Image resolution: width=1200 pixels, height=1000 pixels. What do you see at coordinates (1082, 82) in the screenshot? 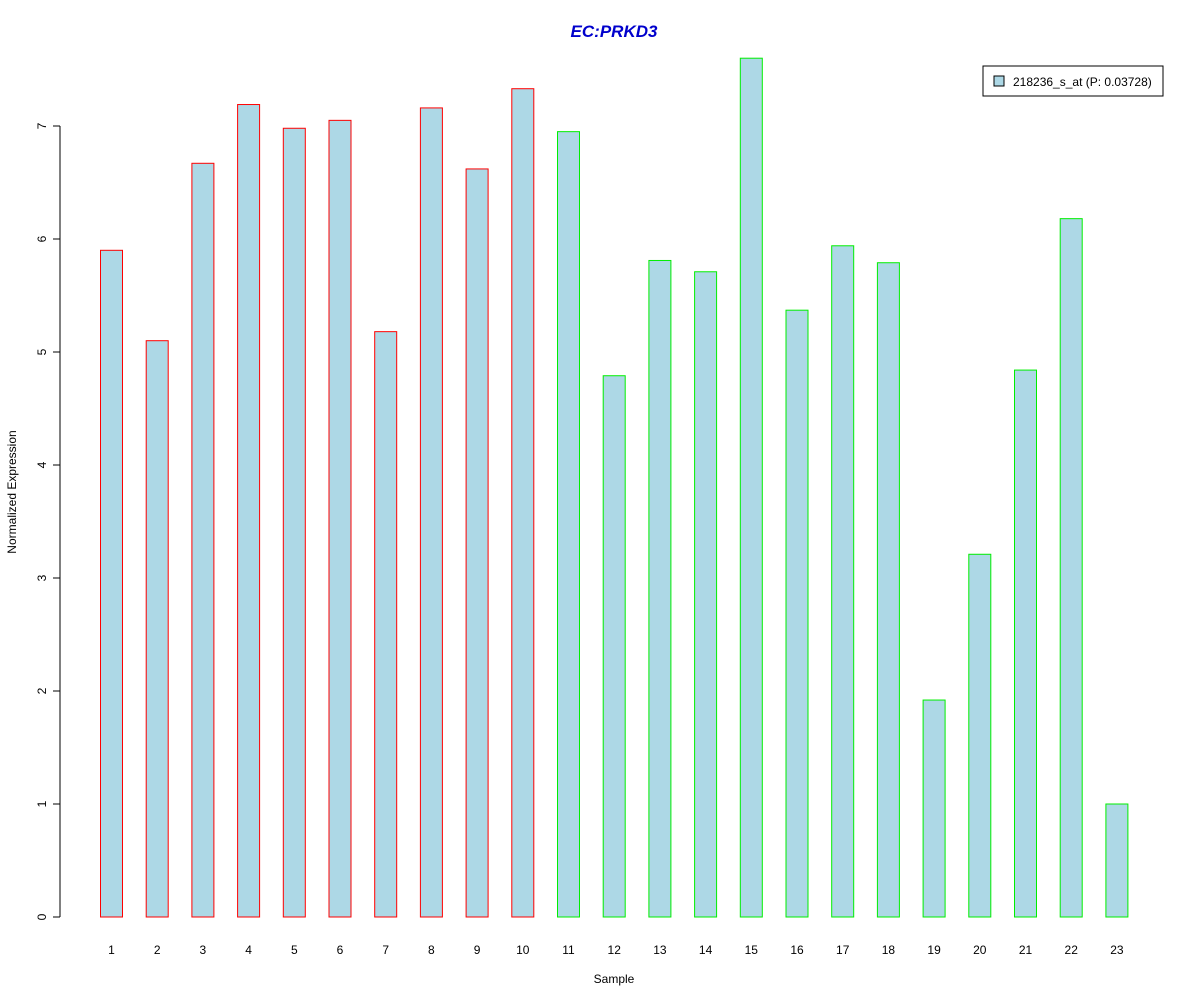
I see `legend-label: 218236_s_at (P: 0.03728)` at bounding box center [1082, 82].